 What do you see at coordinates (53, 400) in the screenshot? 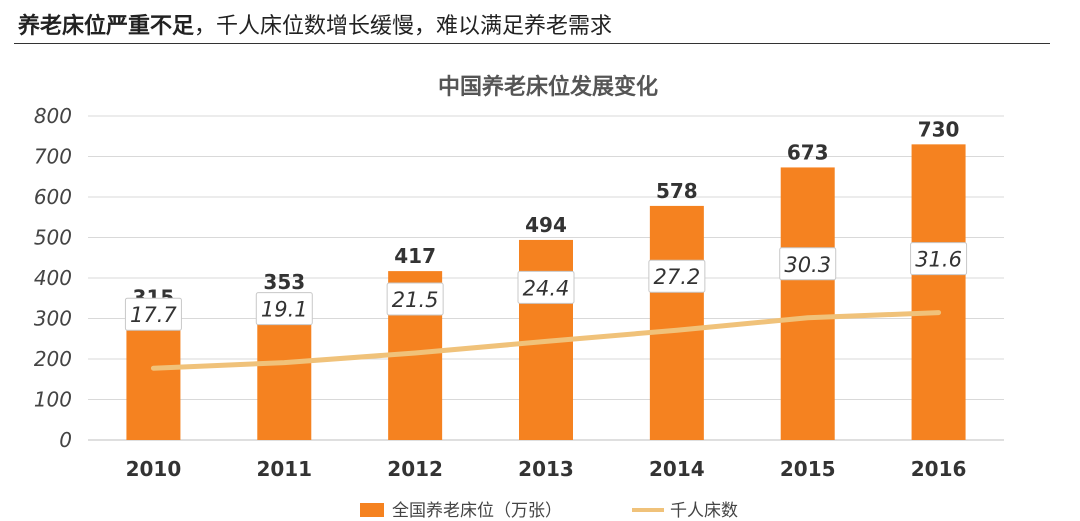
I see `y-tick-label: 100` at bounding box center [53, 400].